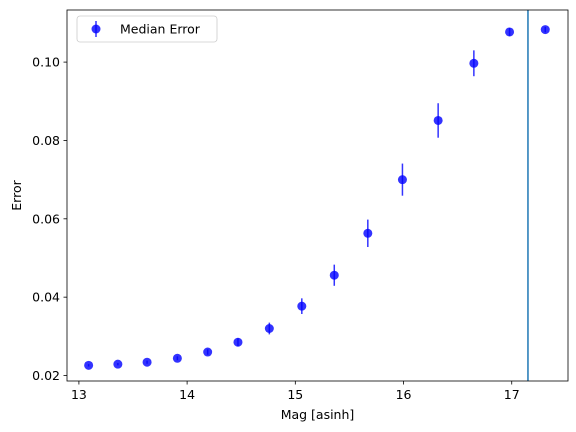 This screenshot has width=576, height=432. I want to click on x-tick-label: 16, so click(404, 394).